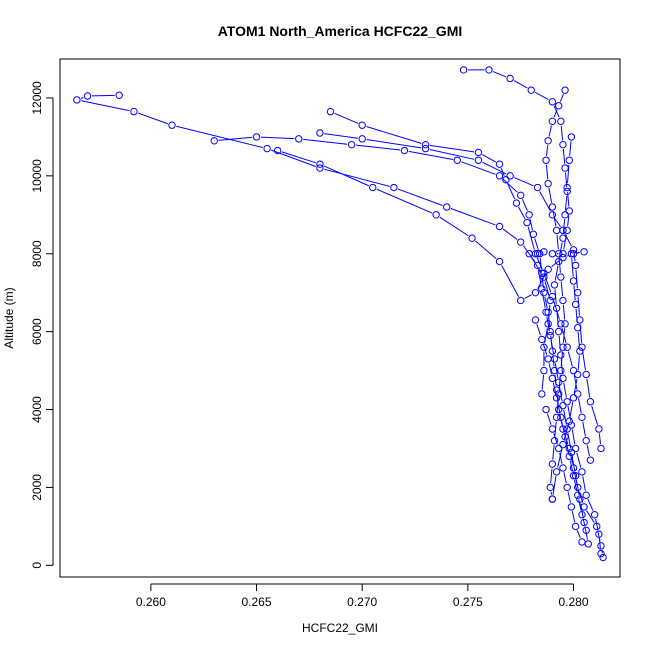 This screenshot has height=650, width=650. Describe the element at coordinates (37, 98) in the screenshot. I see `y-tick-label: 12000` at that location.